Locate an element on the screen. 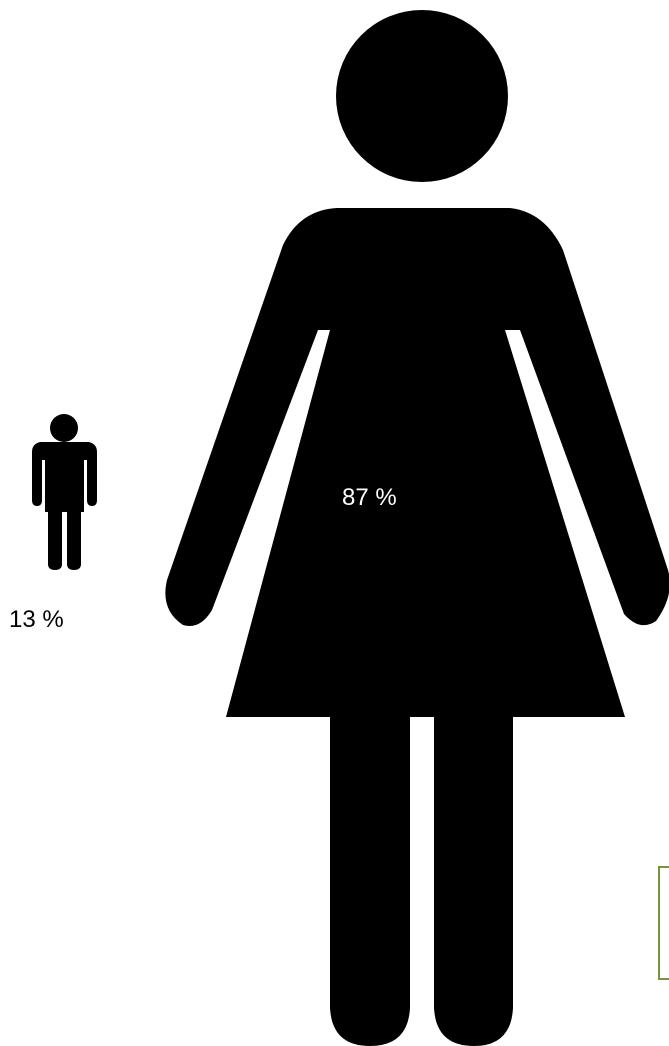 This screenshot has height=1046, width=669. data-label-male: 13 % is located at coordinates (36, 619).